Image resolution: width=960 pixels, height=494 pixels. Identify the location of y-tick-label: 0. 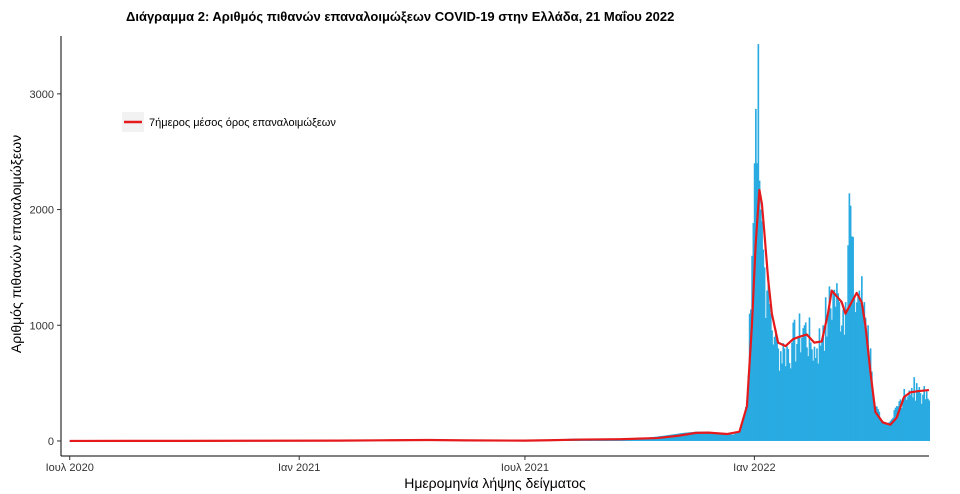
(51, 442).